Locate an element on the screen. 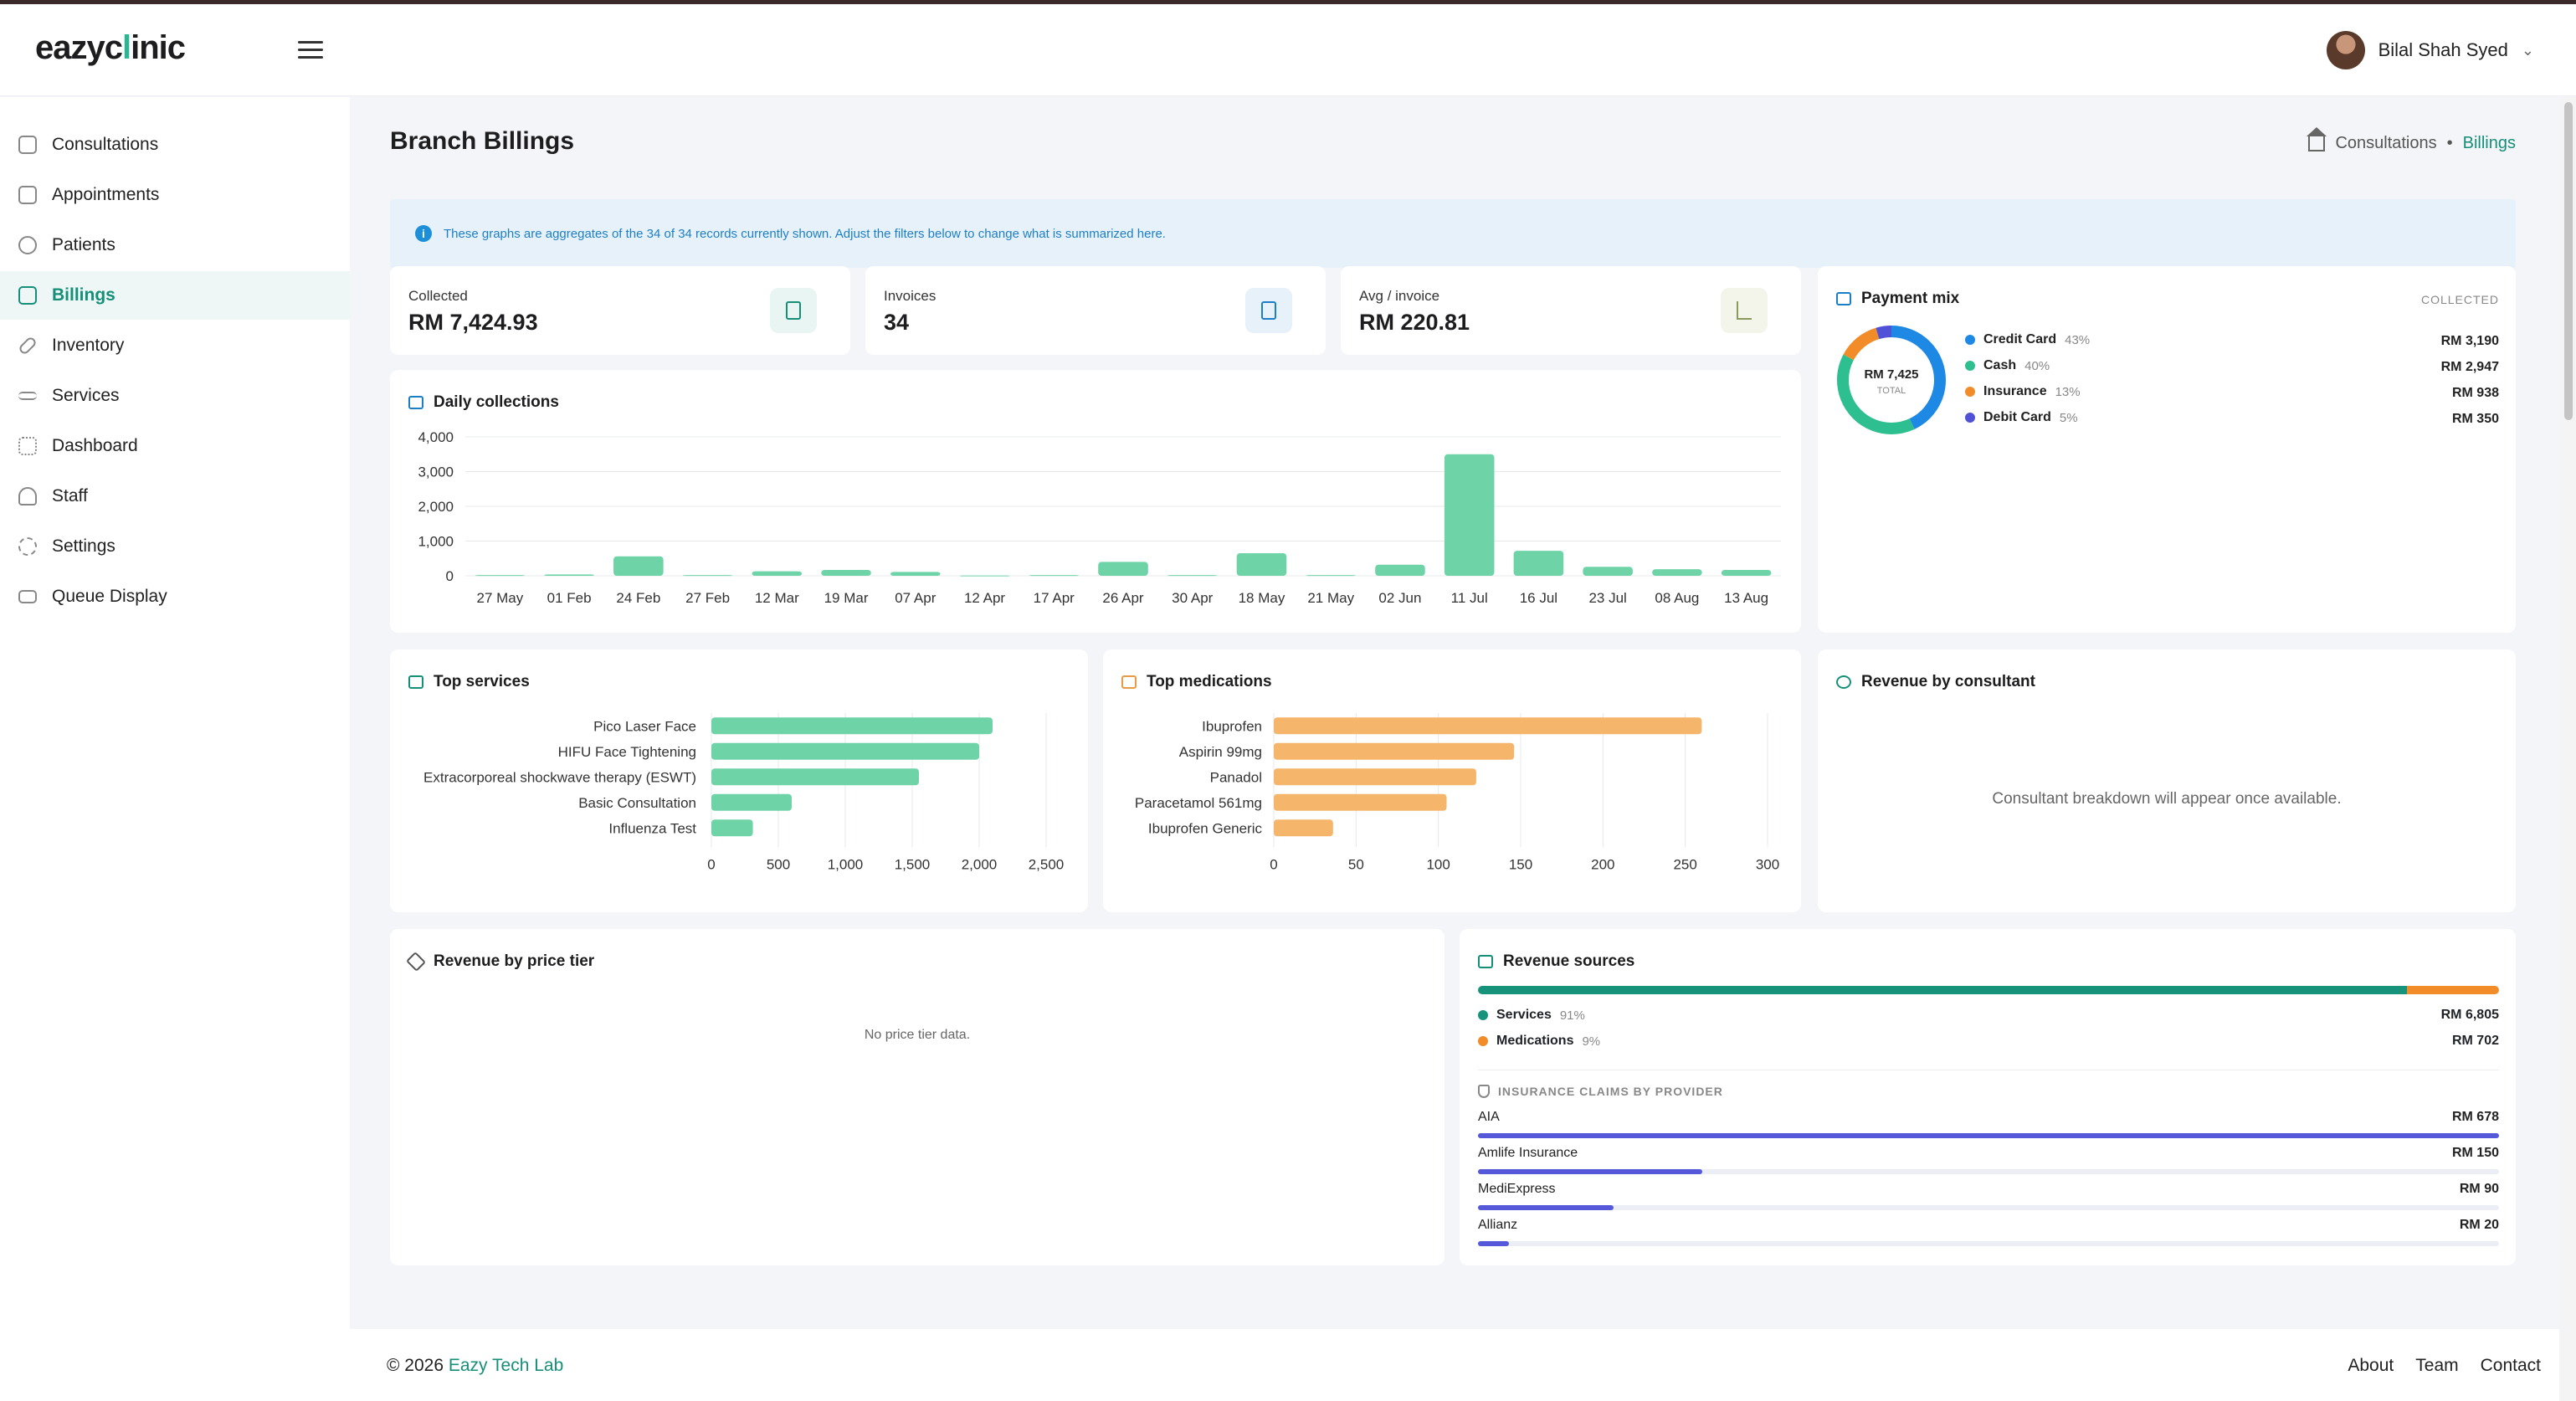  user-name: Bilal Shah Syed is located at coordinates (2443, 49).